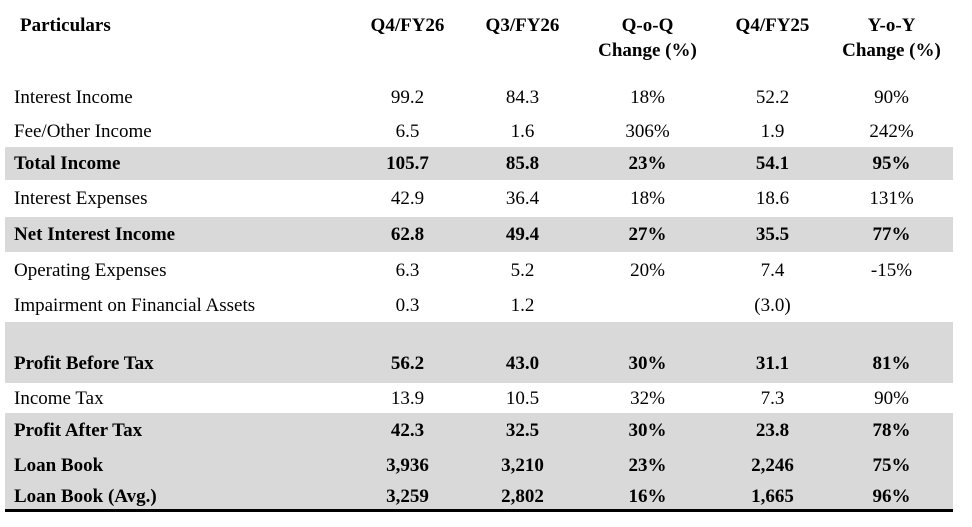  I want to click on value-cell: 242%, so click(891, 131).